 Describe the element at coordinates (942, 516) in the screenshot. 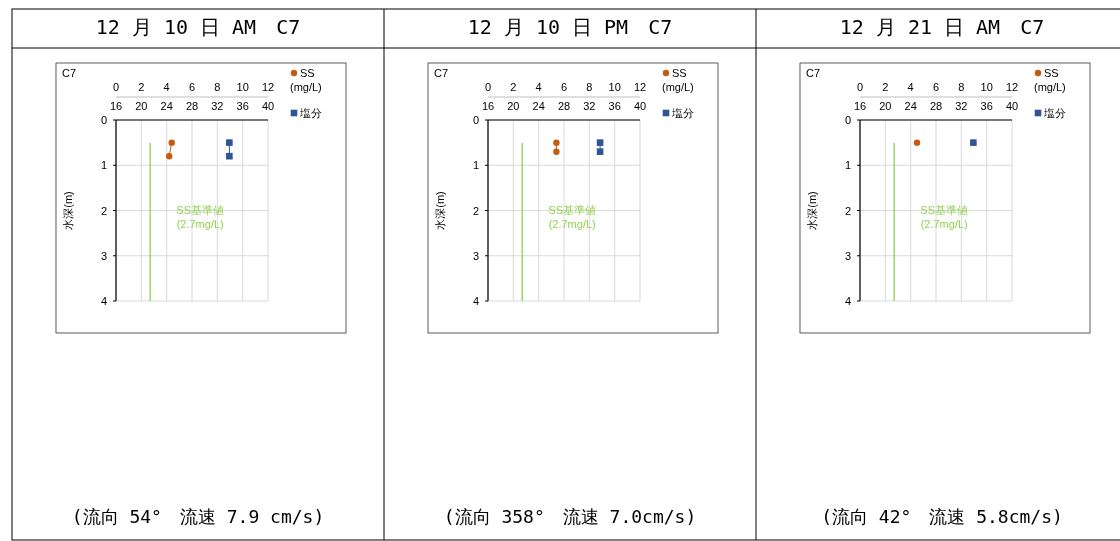

I see `text: (流向 42° 流速 5.8cm/s)` at that location.